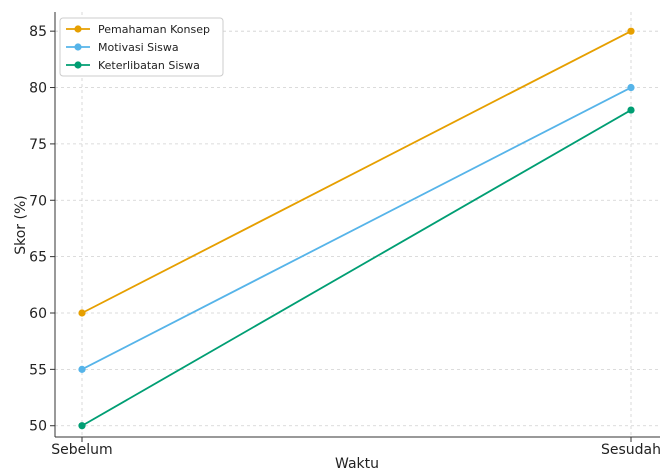  Describe the element at coordinates (357, 464) in the screenshot. I see `x-axis-label: Waktu` at that location.